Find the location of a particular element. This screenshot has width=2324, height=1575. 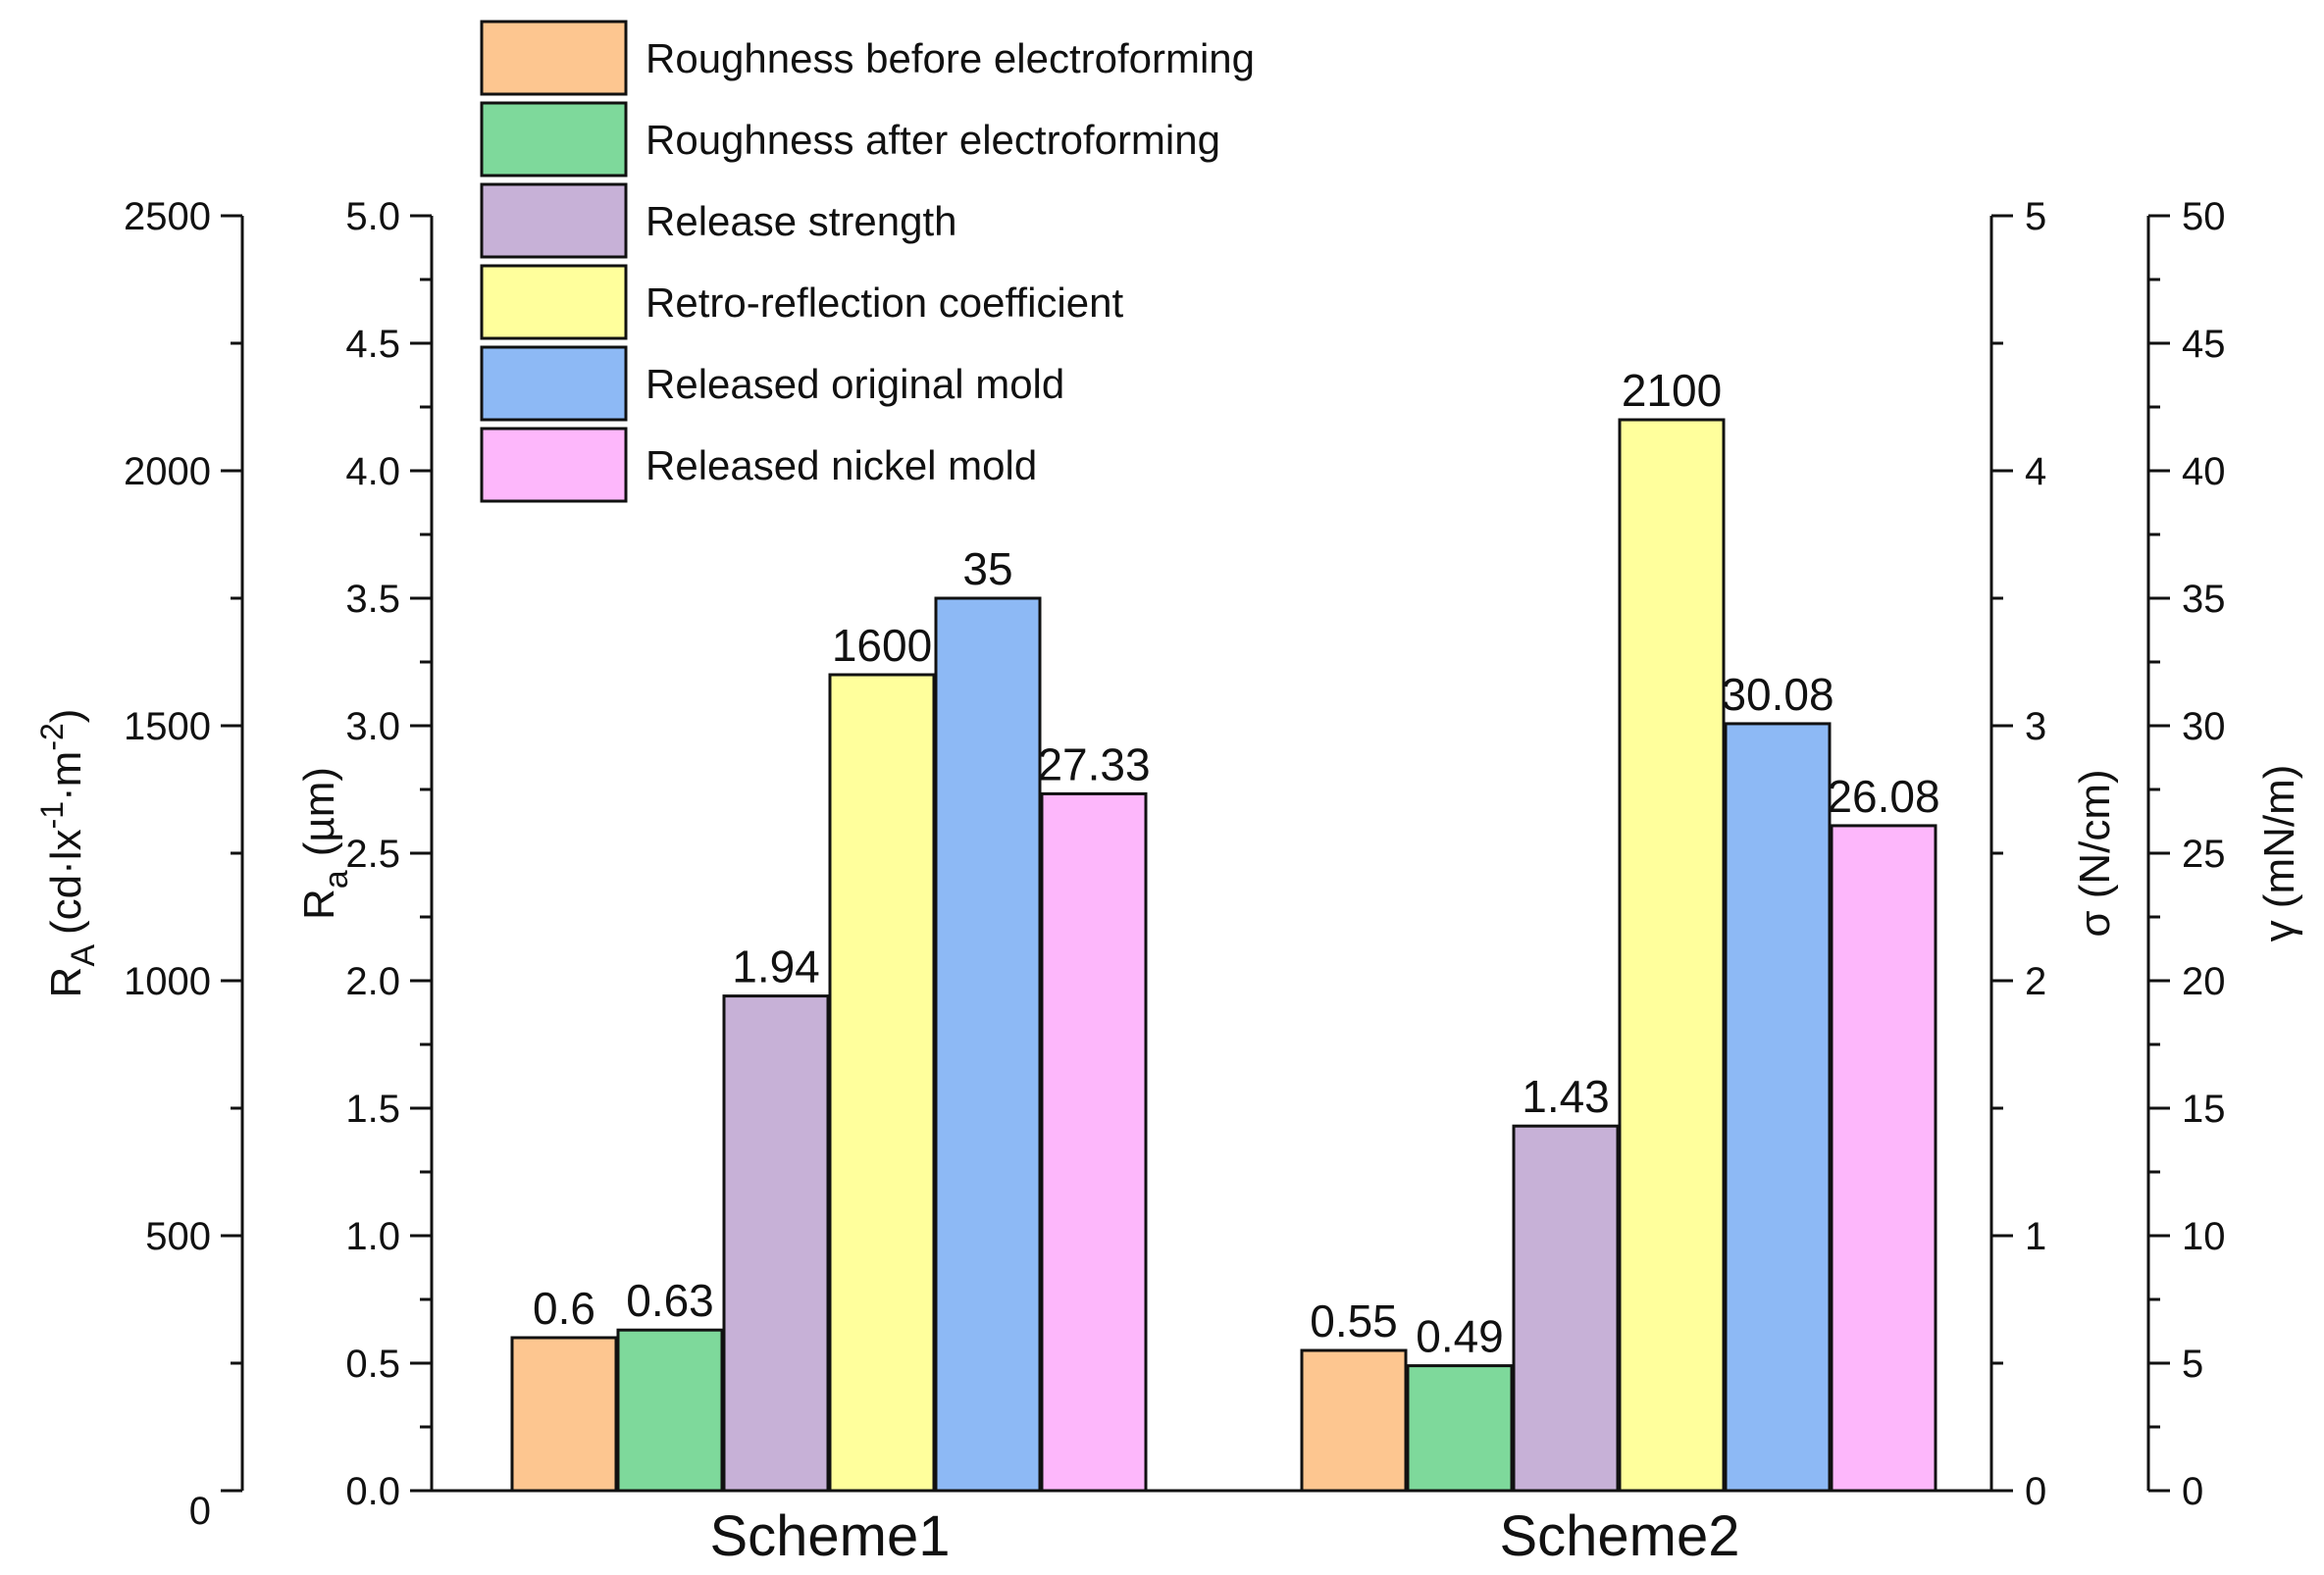

tick-label: 25 is located at coordinates (2204, 855).